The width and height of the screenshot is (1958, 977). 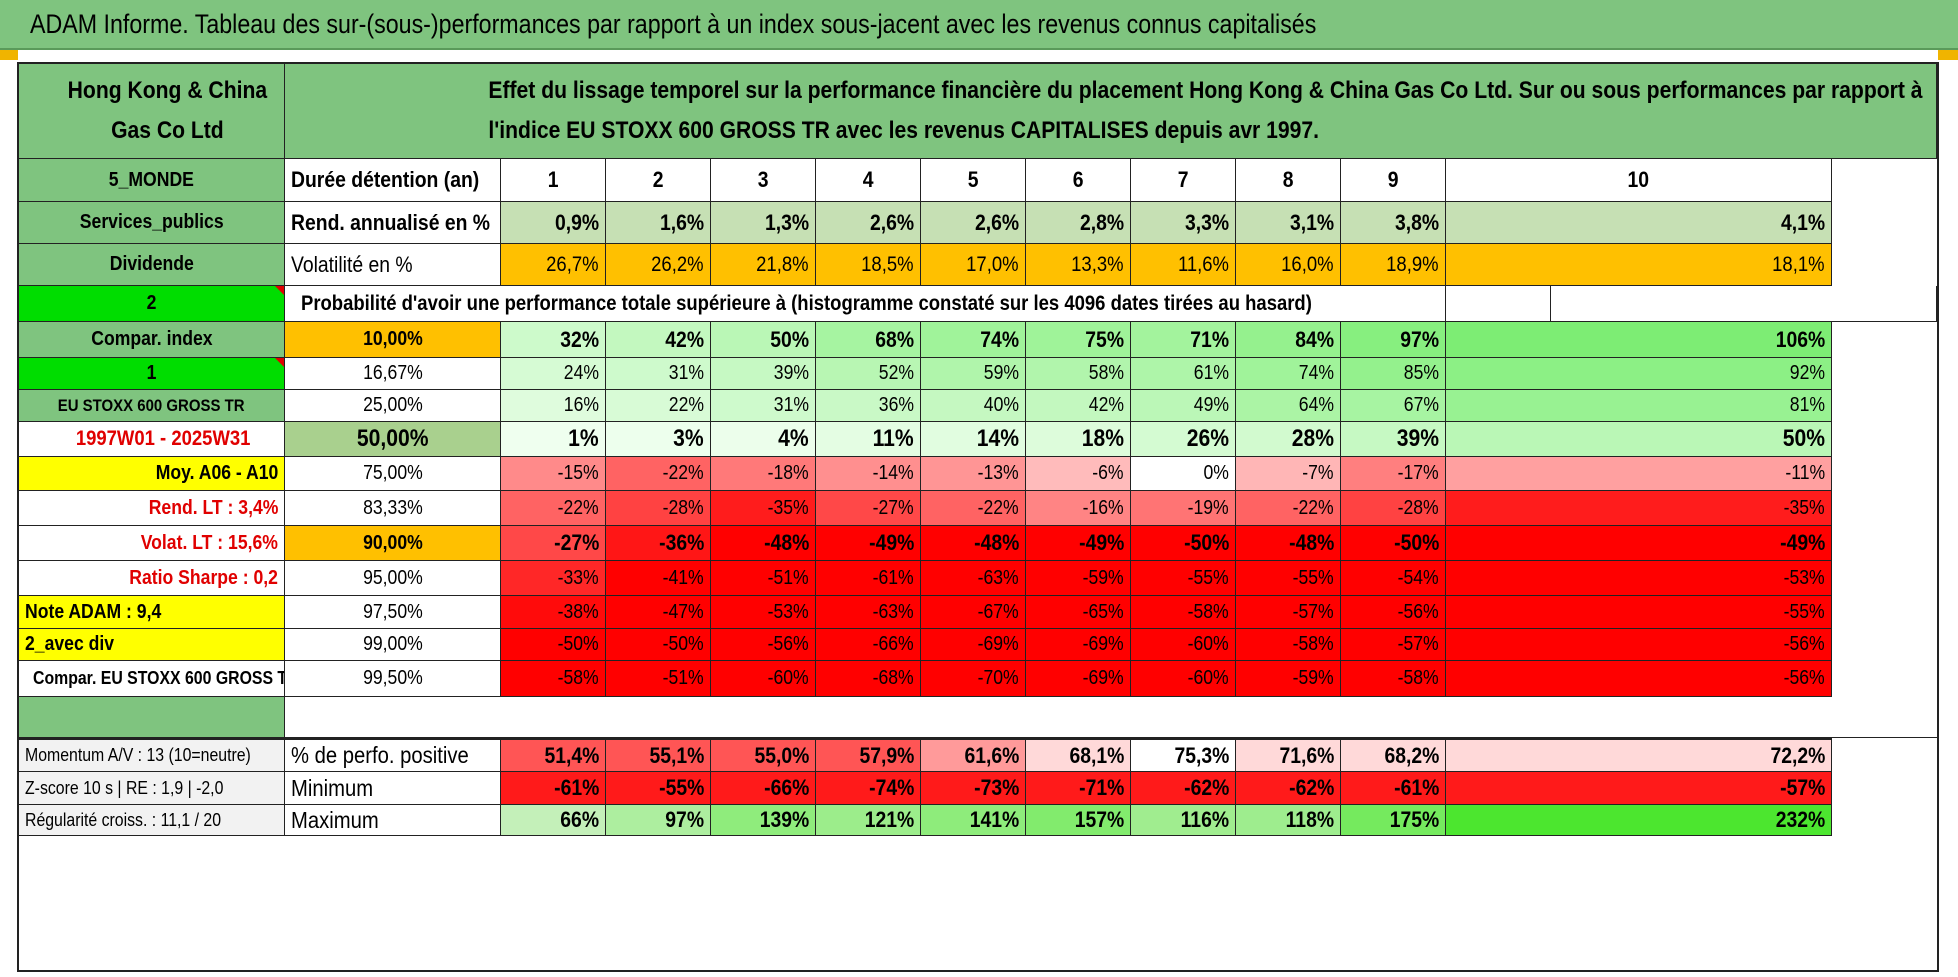 I want to click on perfo-positive-year-6-text: 68,1%, so click(x=1096, y=755).